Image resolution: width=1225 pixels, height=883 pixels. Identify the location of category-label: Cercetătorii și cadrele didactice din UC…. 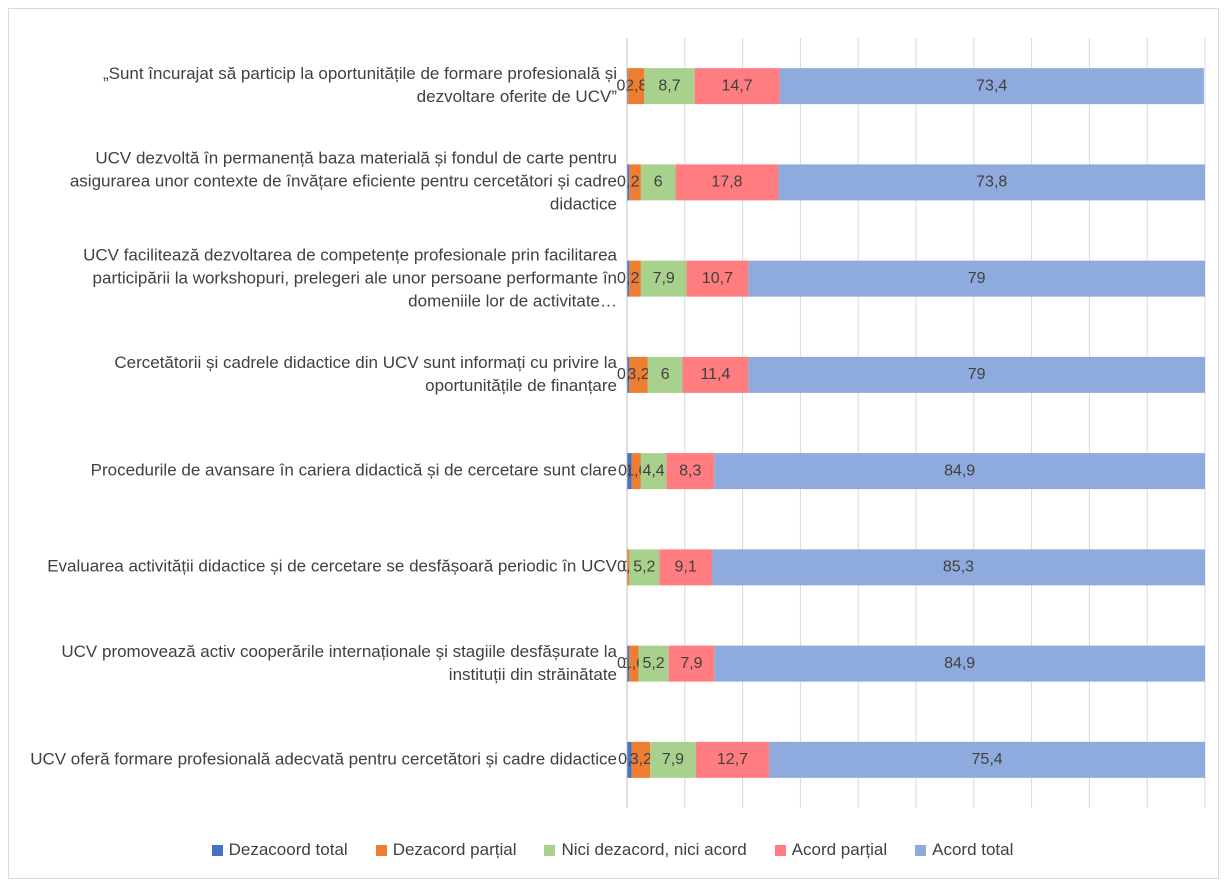
(365, 373).